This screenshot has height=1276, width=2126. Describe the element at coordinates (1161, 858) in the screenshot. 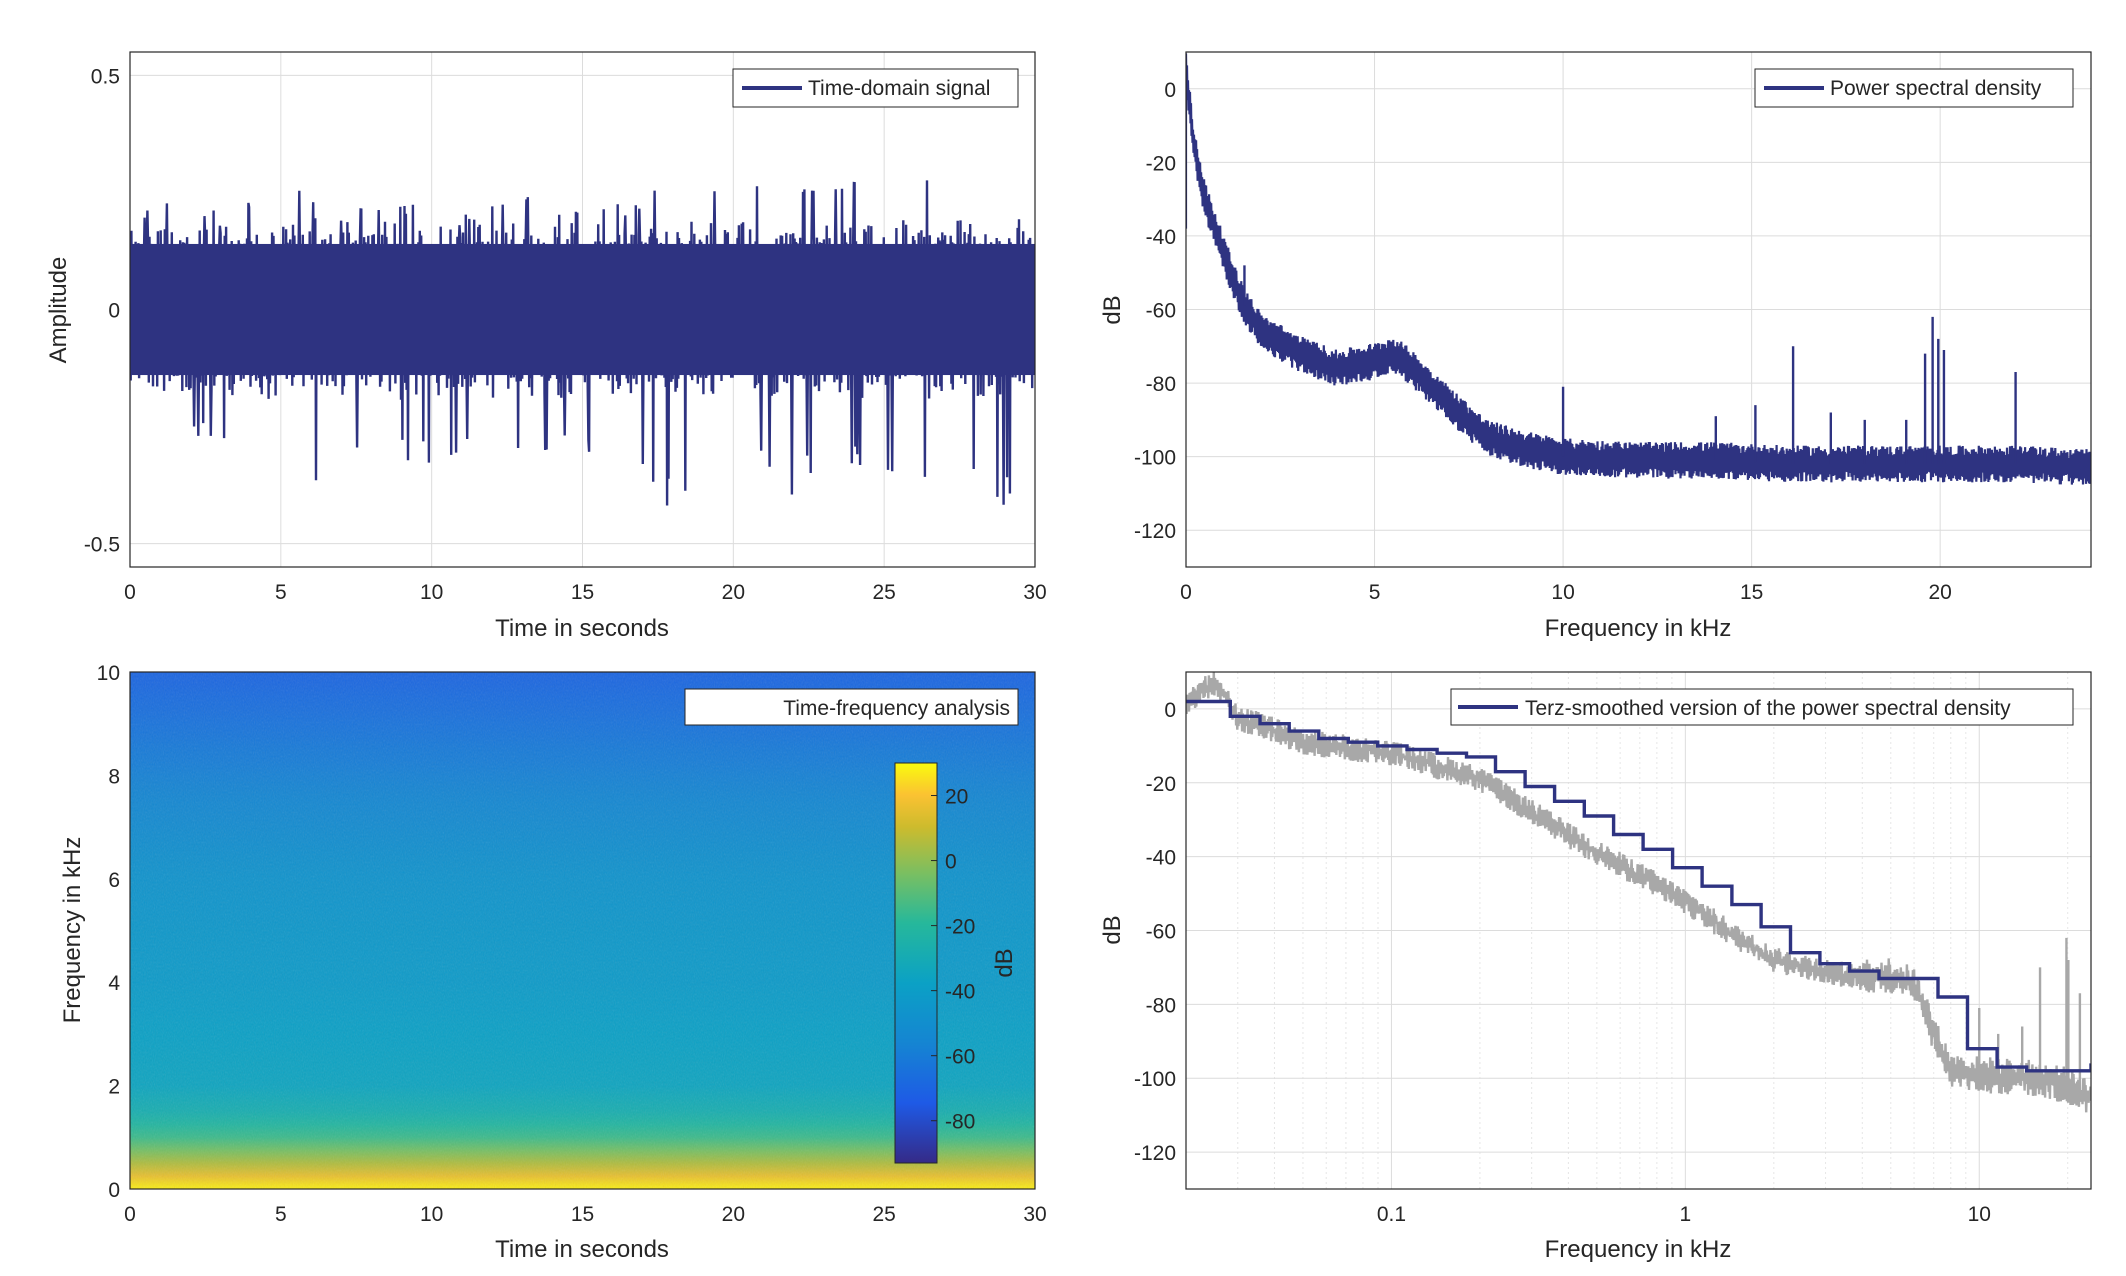

I see `terz-ytick: -40` at that location.